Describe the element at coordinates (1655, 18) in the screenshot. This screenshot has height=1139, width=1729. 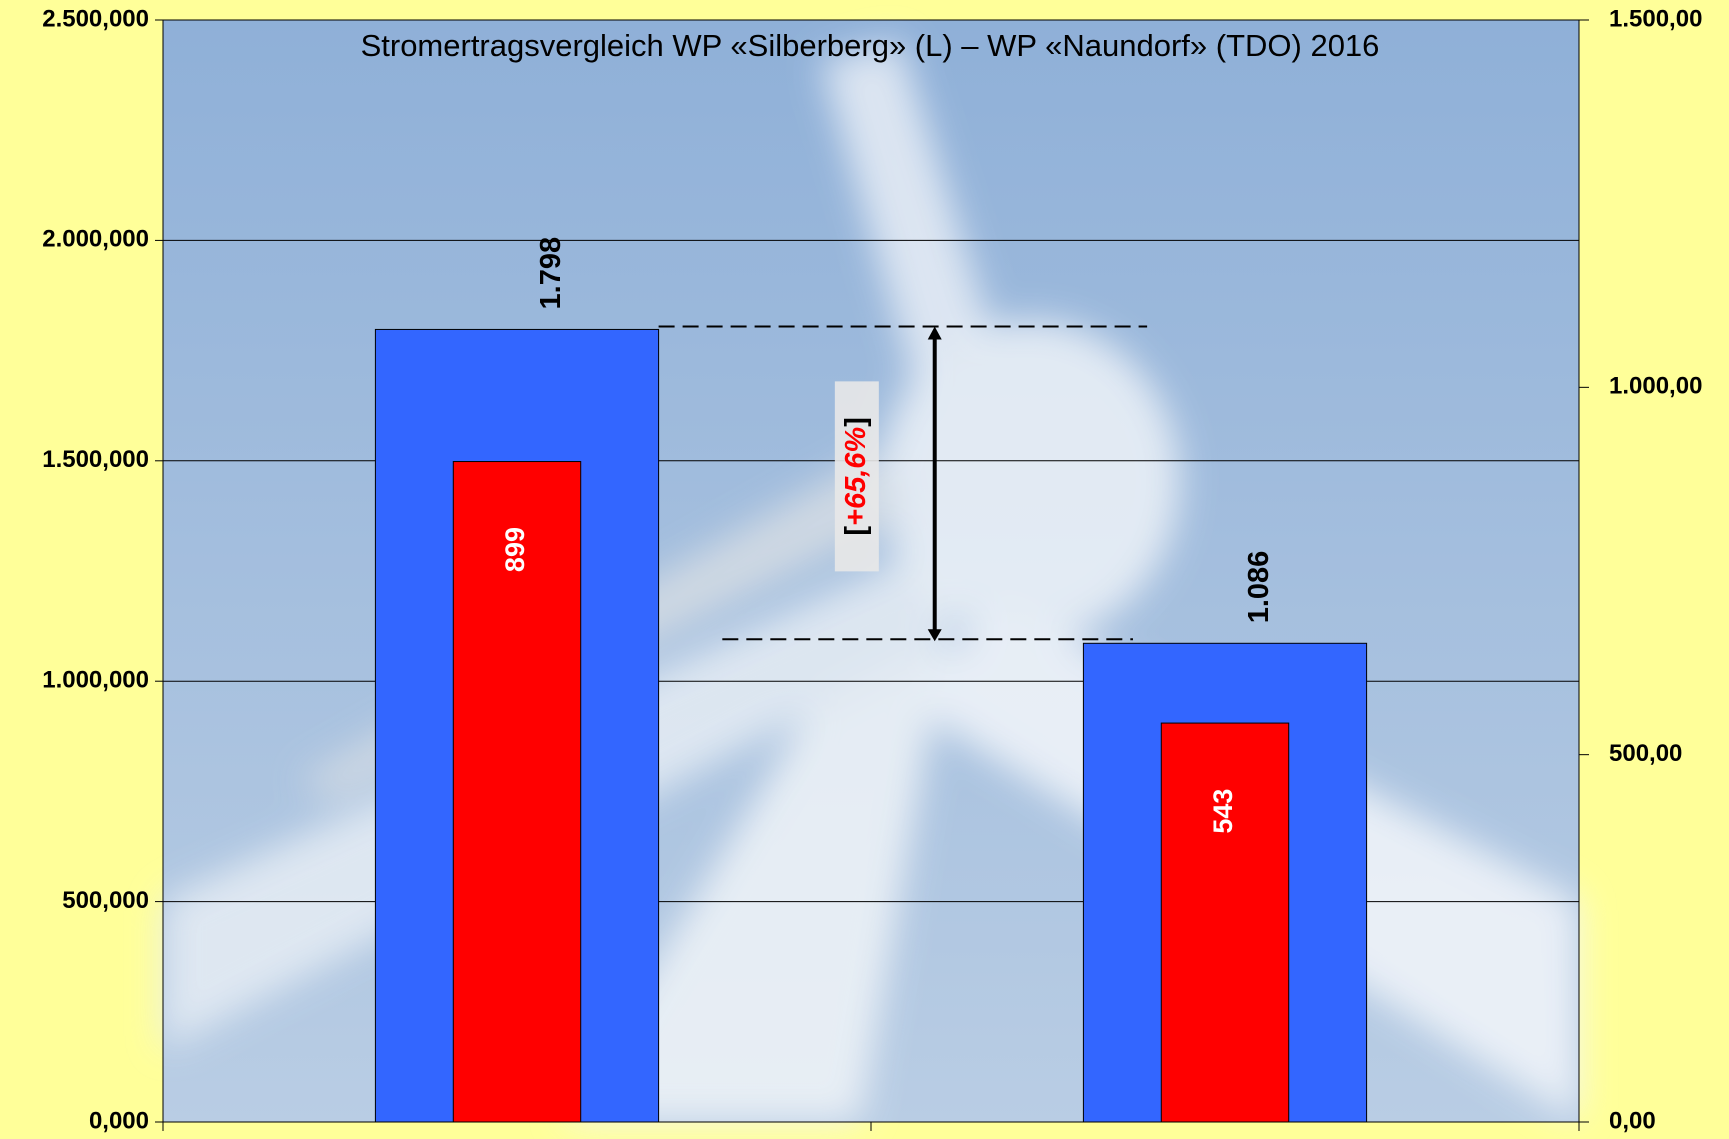
I see `y2-tick-label: 1.500,00` at that location.